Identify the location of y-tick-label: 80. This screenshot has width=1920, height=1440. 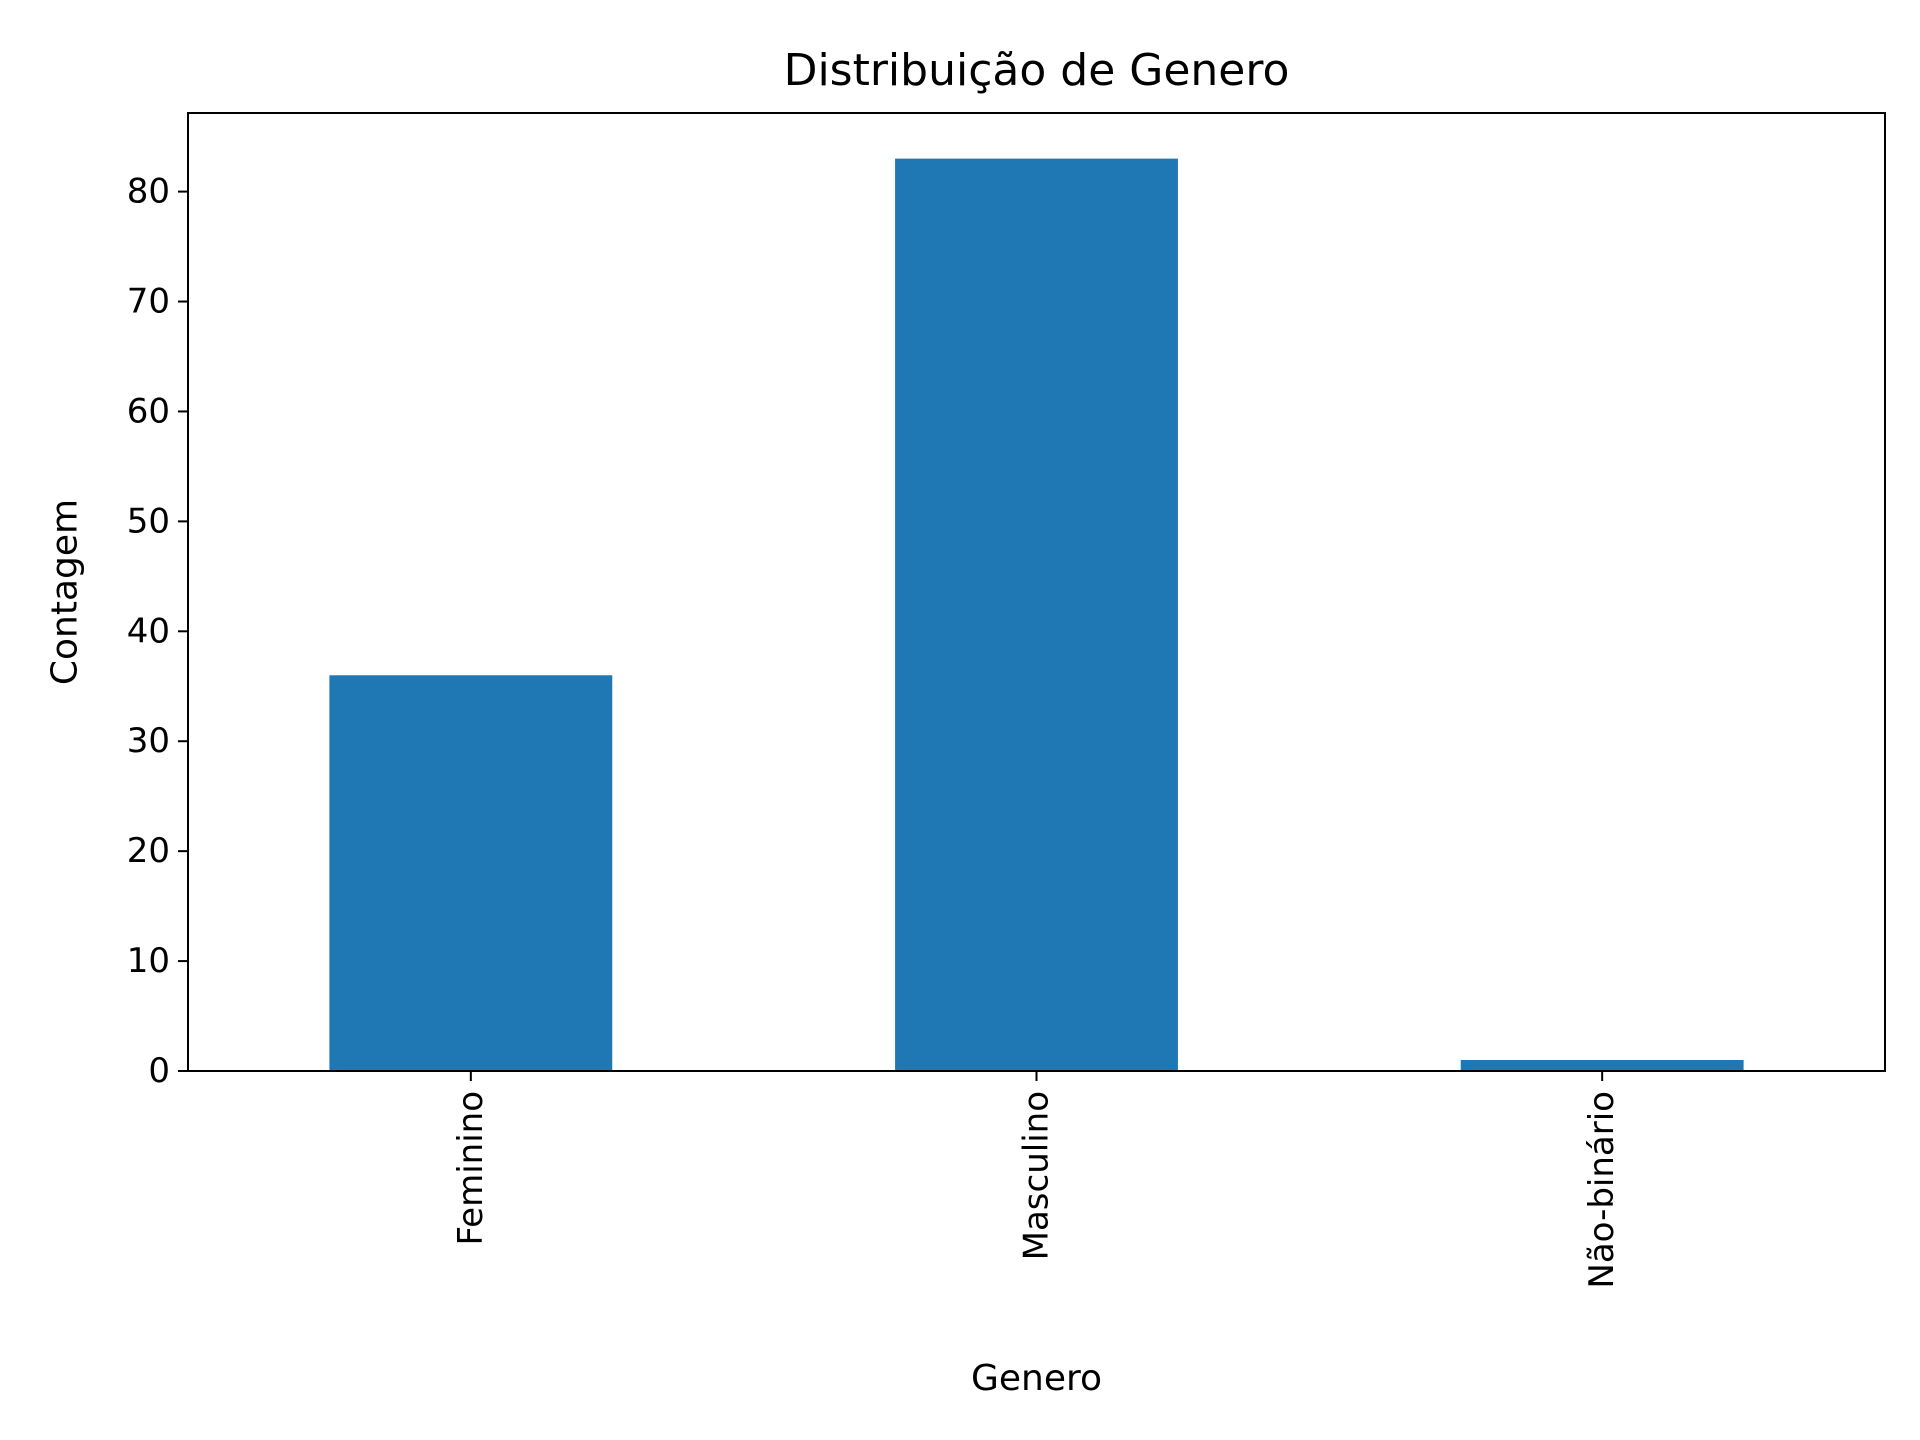
(148, 192).